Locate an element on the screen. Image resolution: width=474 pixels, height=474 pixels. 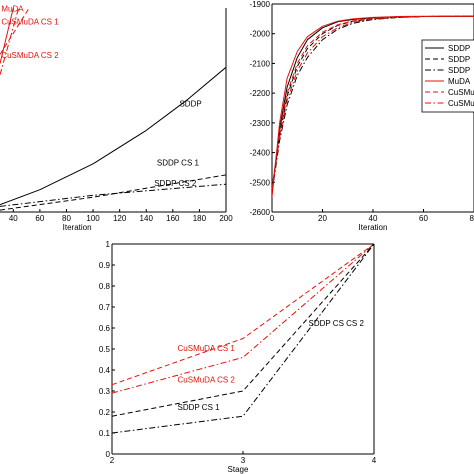
bottom-y-tick-label: 1 is located at coordinates (108, 244).